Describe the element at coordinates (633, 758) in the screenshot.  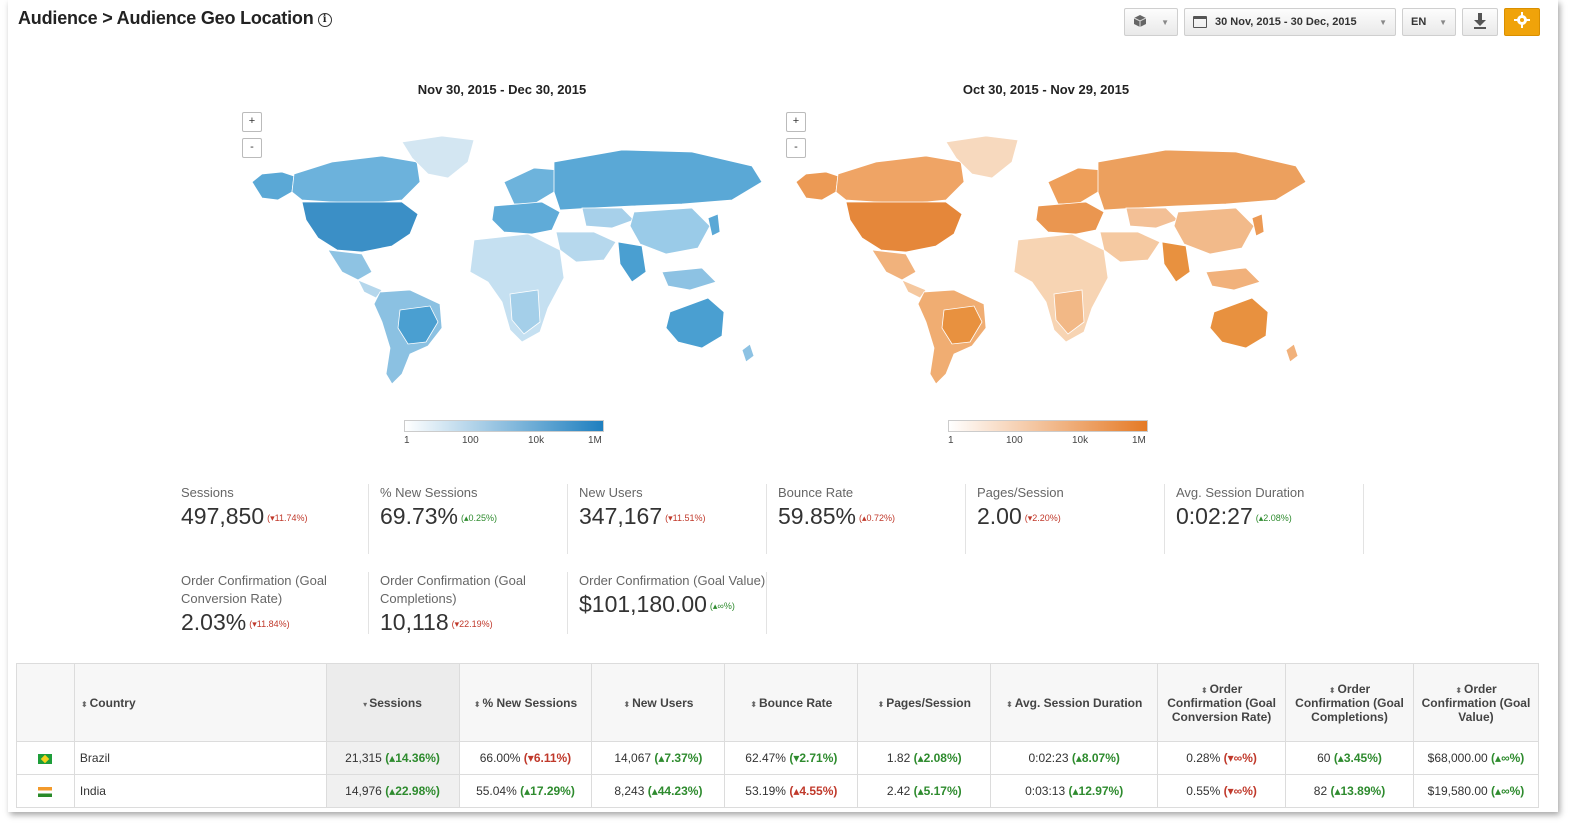
I see `cell-value: 14,067` at that location.